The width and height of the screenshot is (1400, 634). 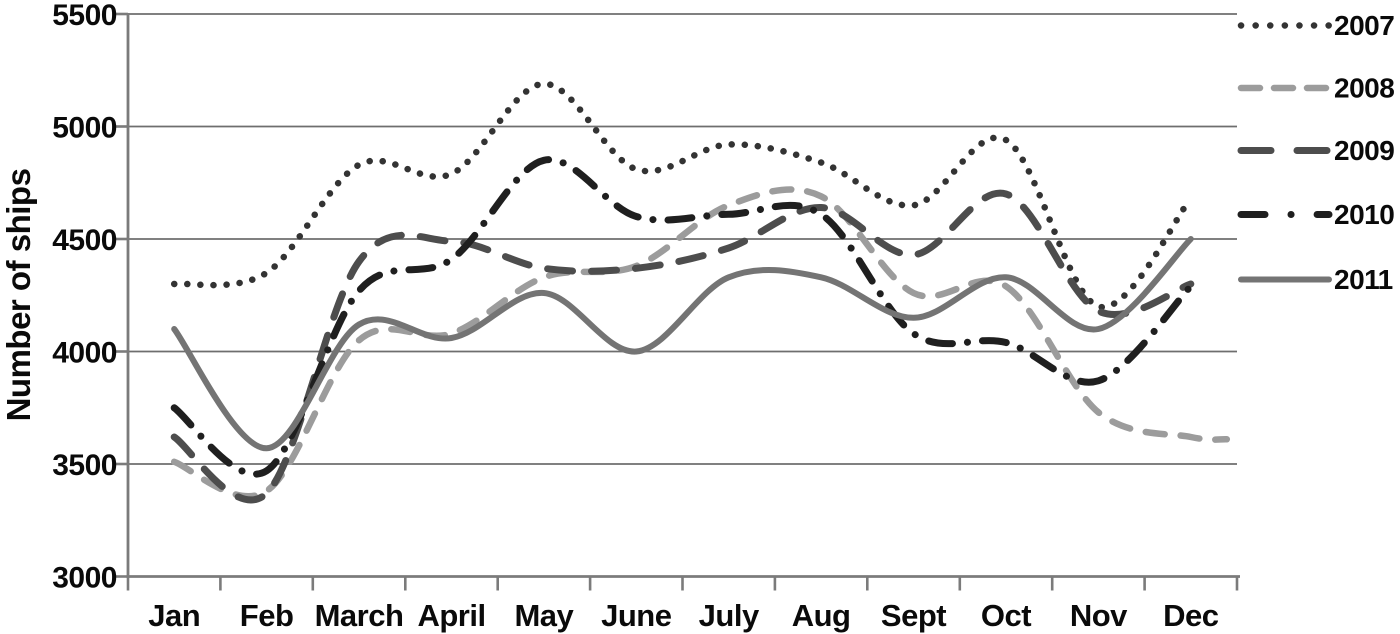 What do you see at coordinates (267, 615) in the screenshot?
I see `x-label-feb: Feb` at bounding box center [267, 615].